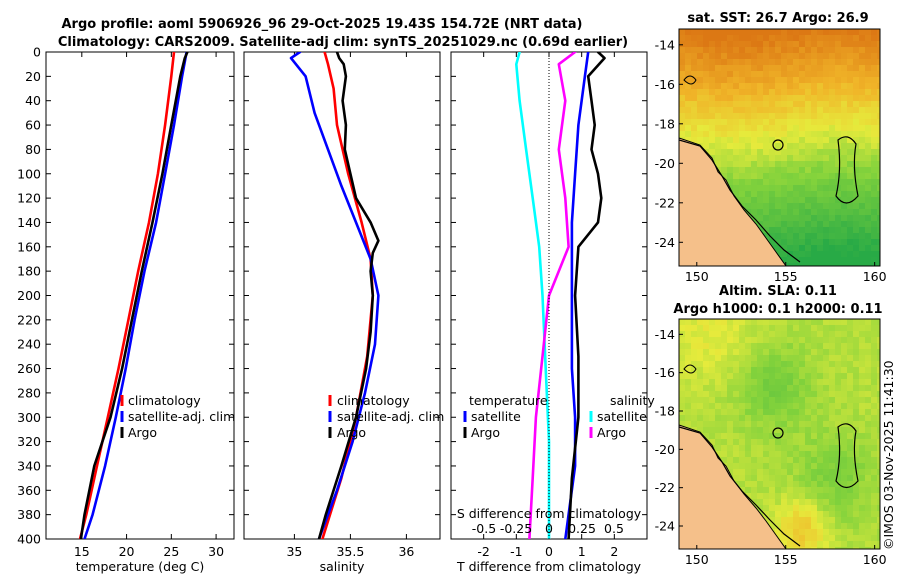 The image size is (900, 580). Describe the element at coordinates (665, 202) in the screenshot. I see `y-tick-label: -22` at that location.